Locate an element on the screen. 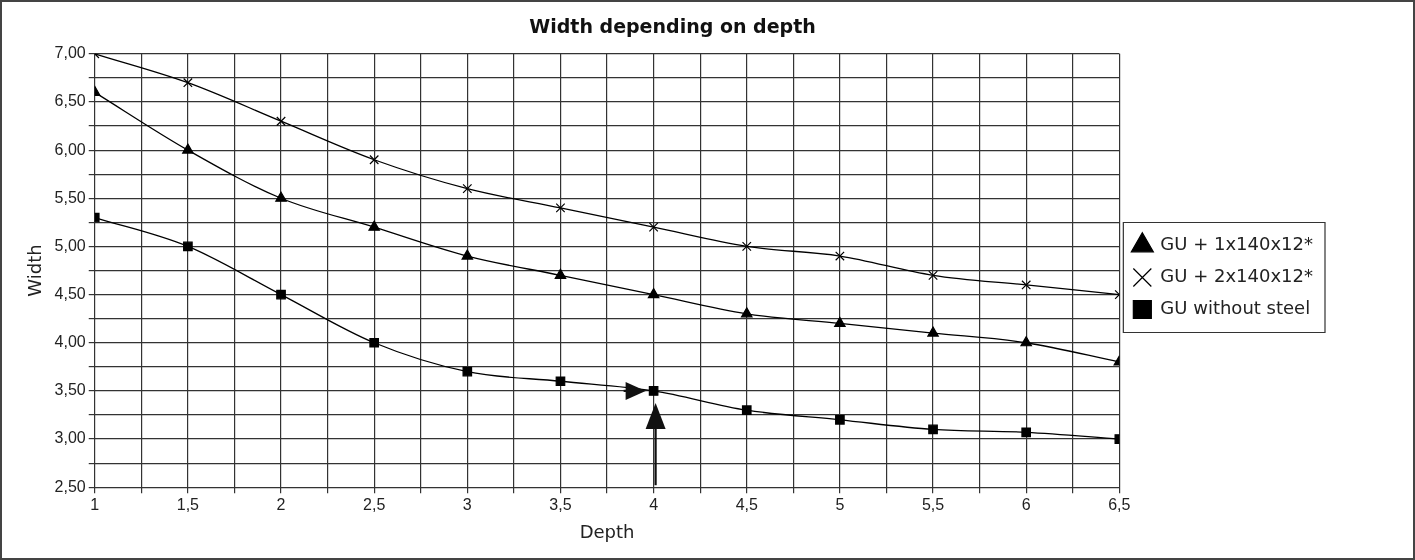 The image size is (1415, 560). x-tick-label: 5,5 is located at coordinates (933, 505).